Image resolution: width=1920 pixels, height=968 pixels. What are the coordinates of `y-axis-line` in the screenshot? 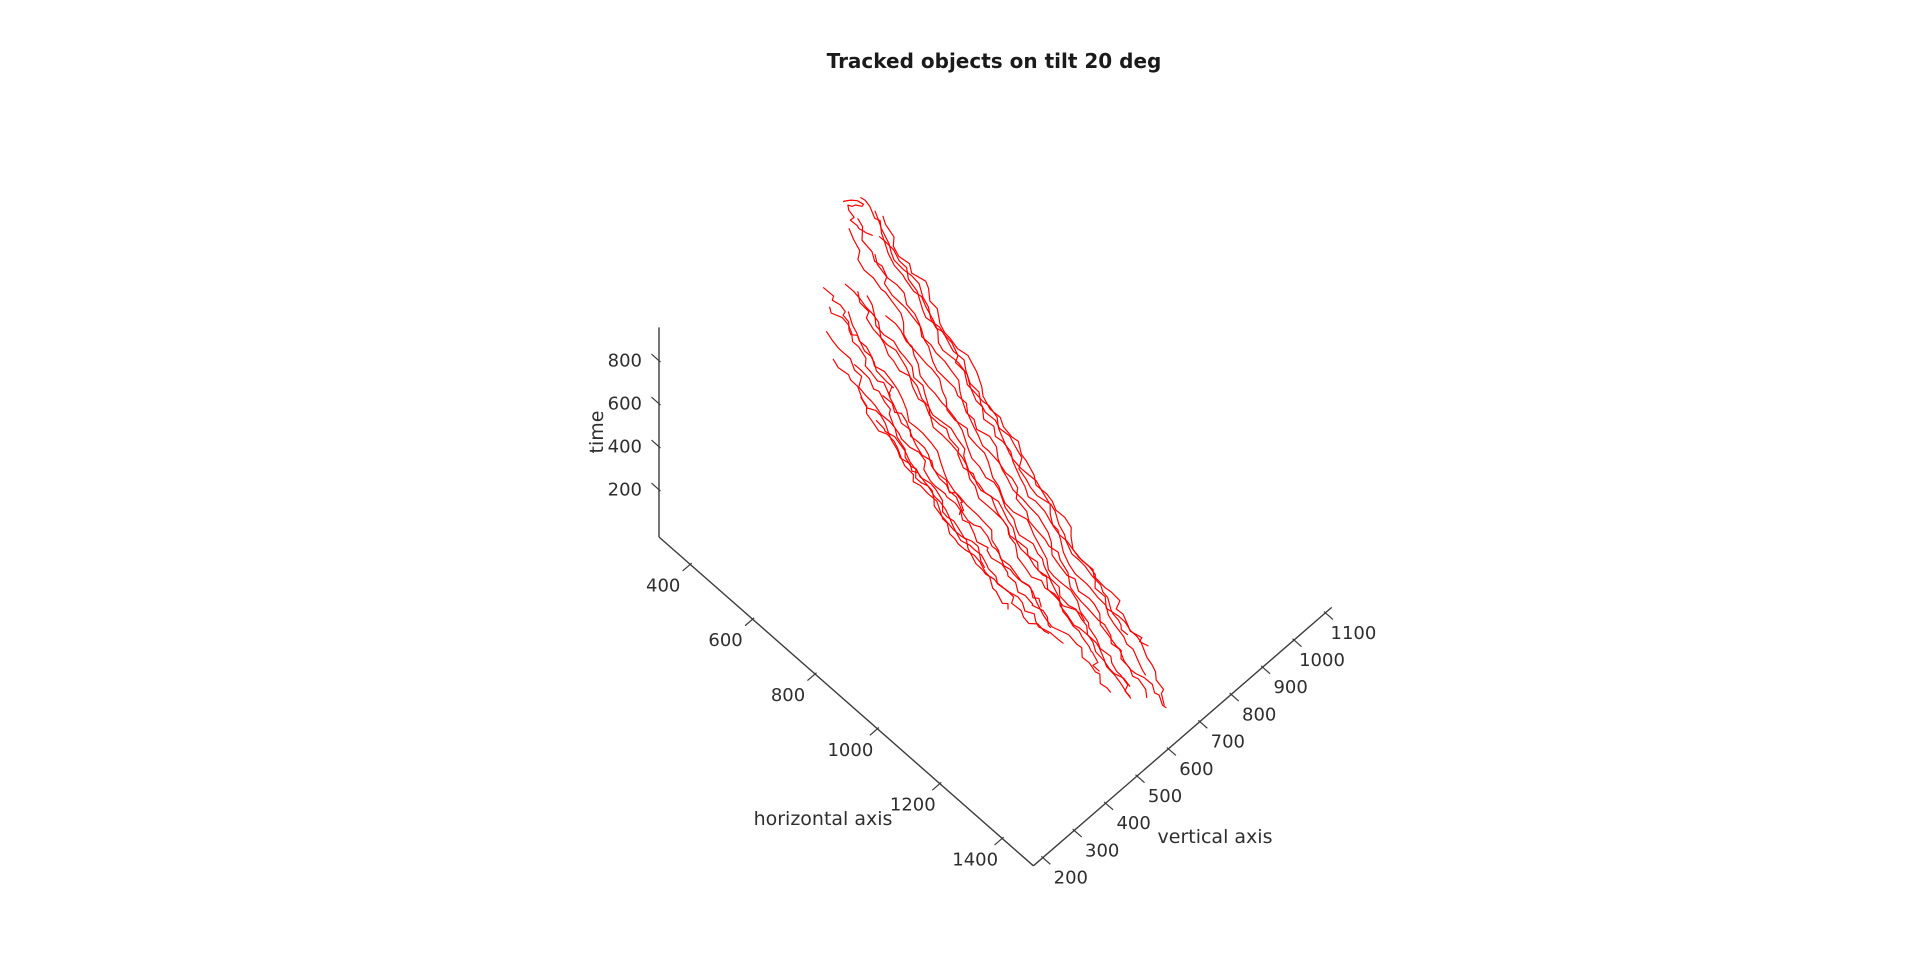 It's located at (1182, 736).